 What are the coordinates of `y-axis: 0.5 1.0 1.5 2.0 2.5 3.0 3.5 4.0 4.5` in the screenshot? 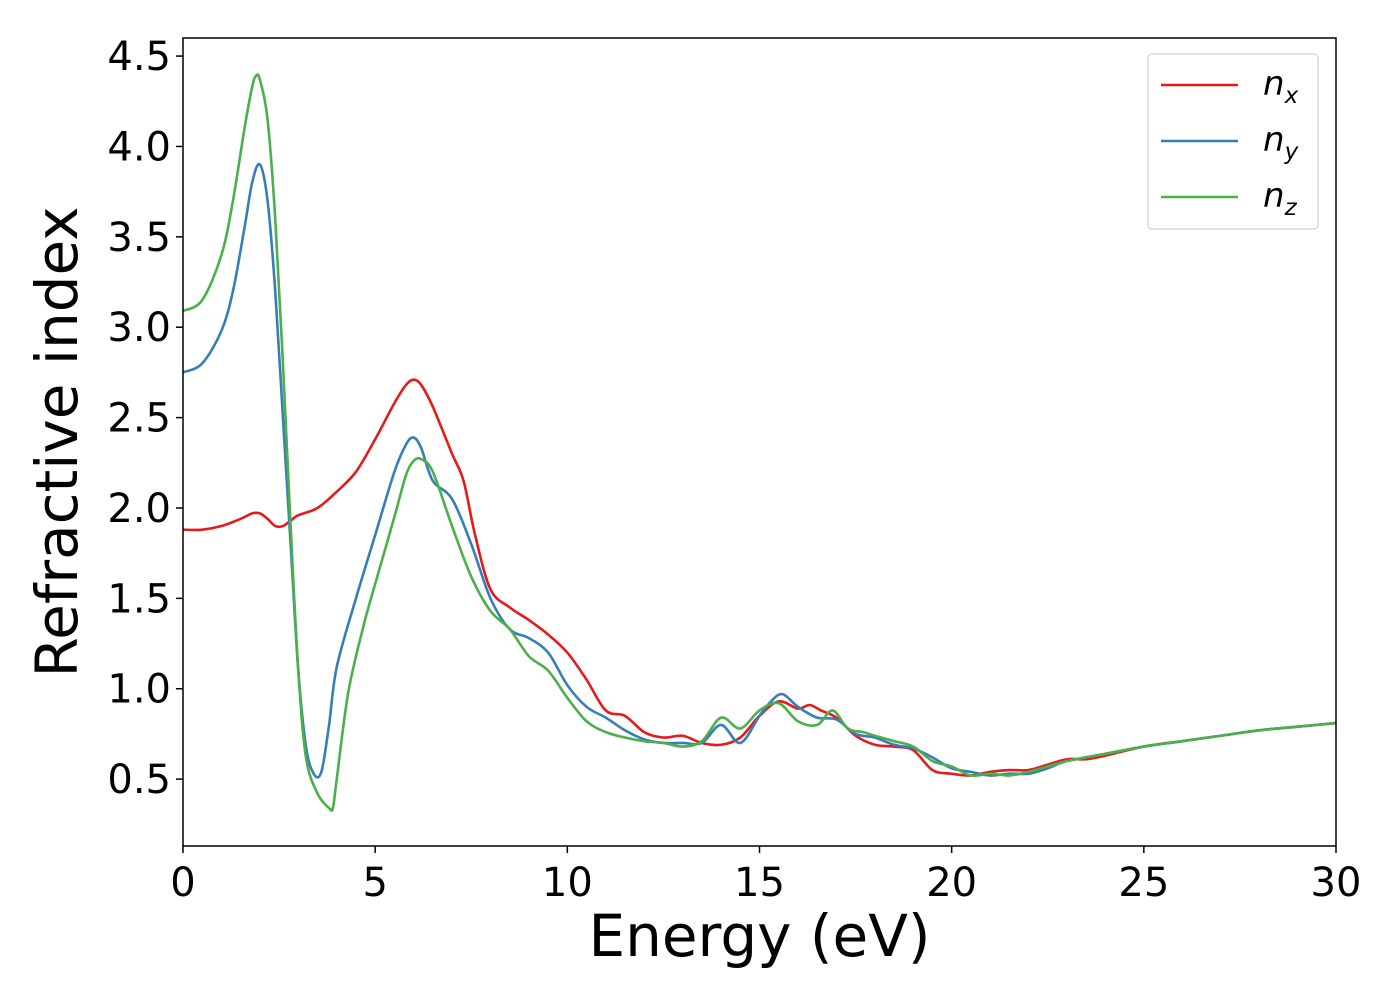 It's located at (145, 418).